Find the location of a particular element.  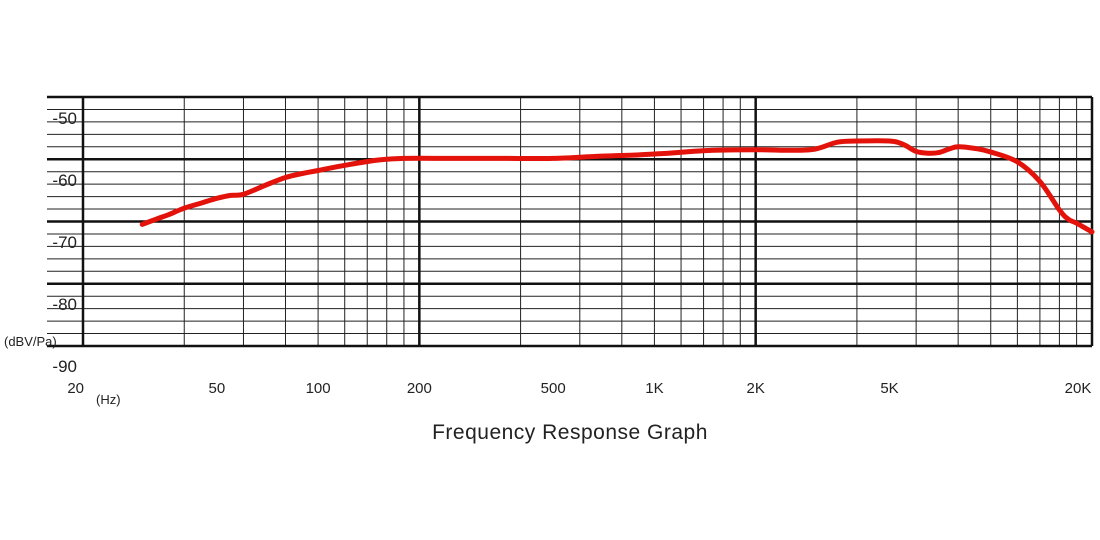

x-tick-label: 20K is located at coordinates (1078, 388).